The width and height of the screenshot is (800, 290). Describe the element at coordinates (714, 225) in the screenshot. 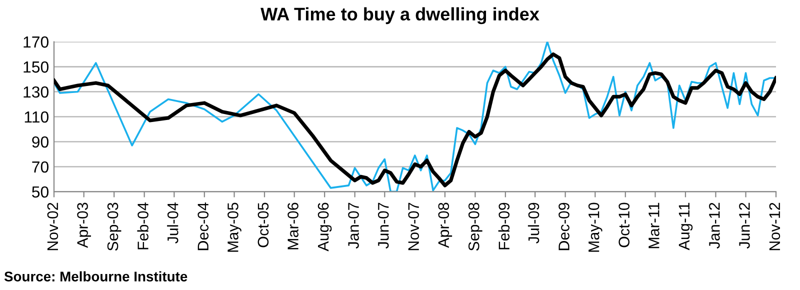

I see `x-tick-label: Jan-12` at that location.